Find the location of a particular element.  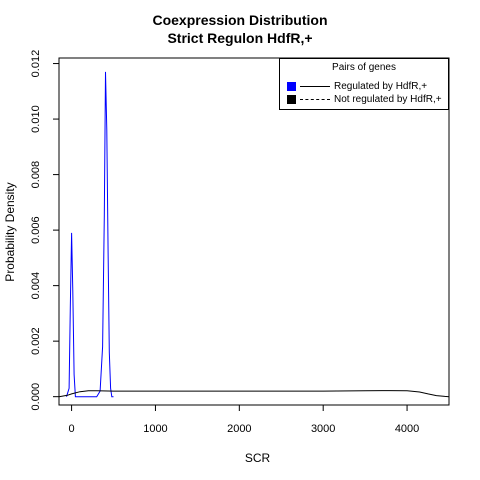

chart-title: Coexpression Distribution is located at coordinates (240, 20).